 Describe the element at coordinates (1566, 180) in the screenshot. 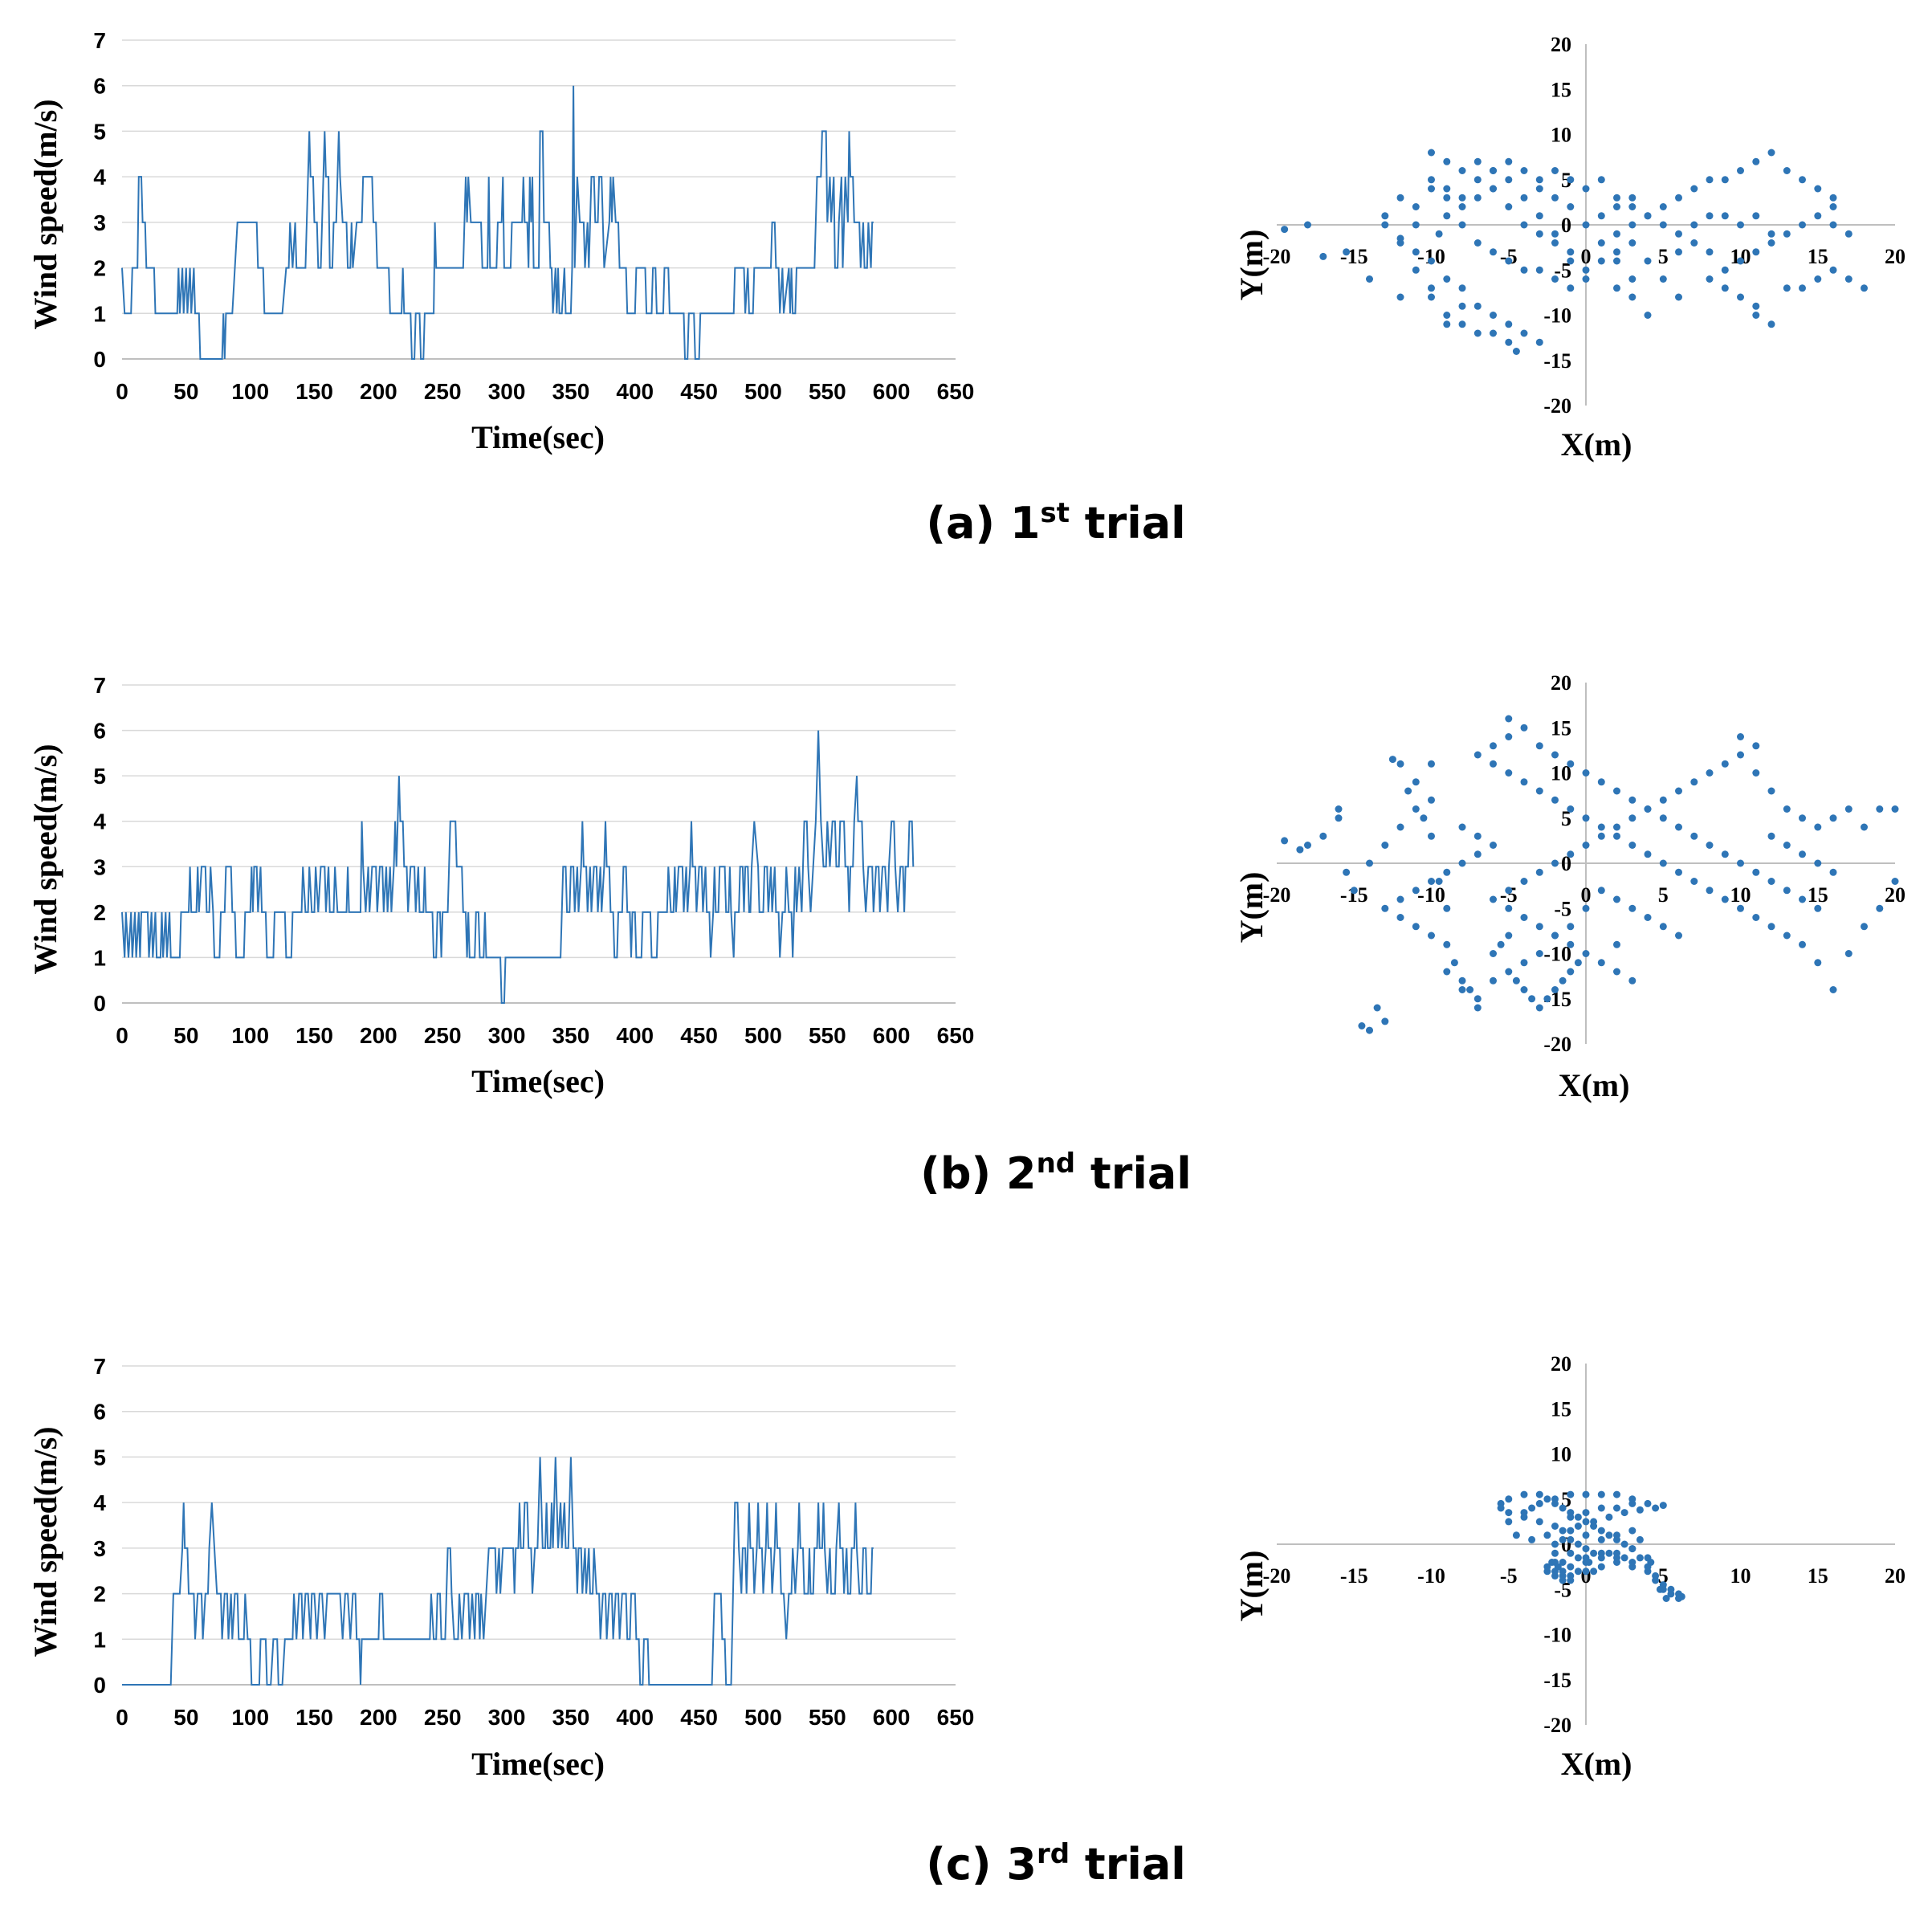

I see `y-tick-label: 5` at that location.